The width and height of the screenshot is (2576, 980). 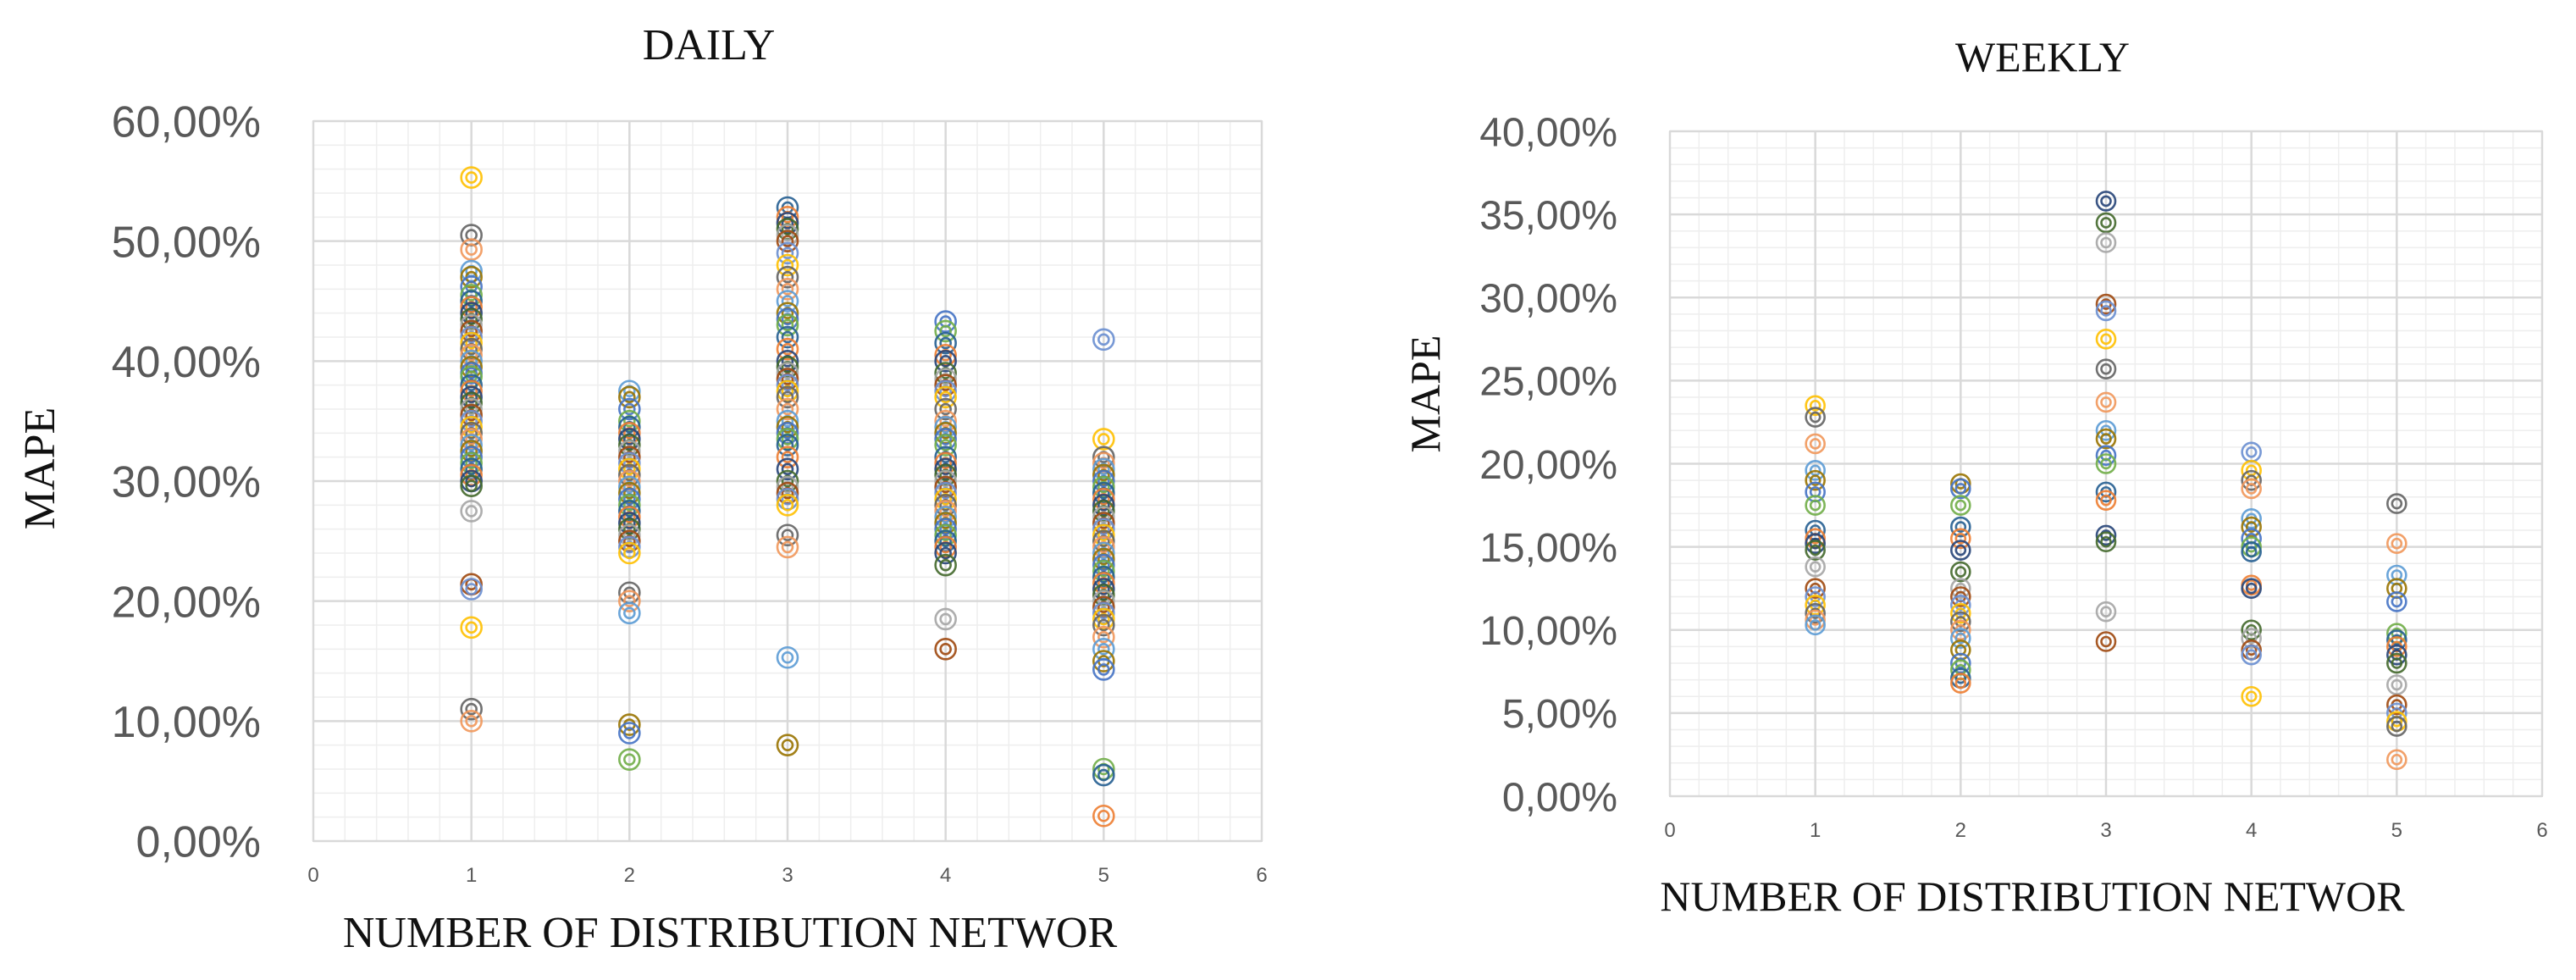 I want to click on daily-x-tick-label: 3, so click(x=787, y=876).